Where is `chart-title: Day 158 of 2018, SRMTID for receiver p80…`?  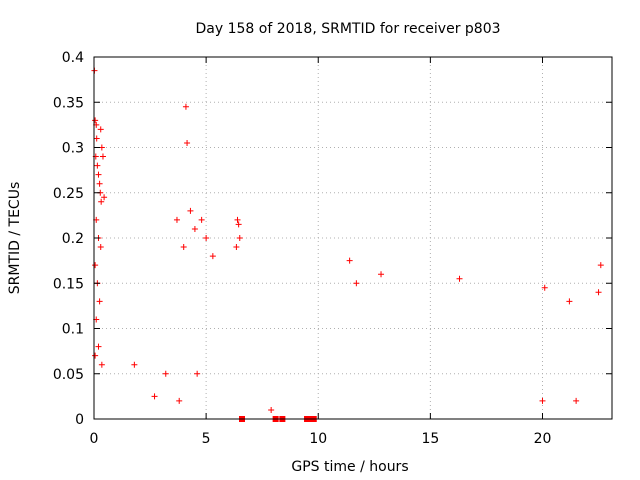 chart-title: Day 158 of 2018, SRMTID for receiver p80… is located at coordinates (347, 29).